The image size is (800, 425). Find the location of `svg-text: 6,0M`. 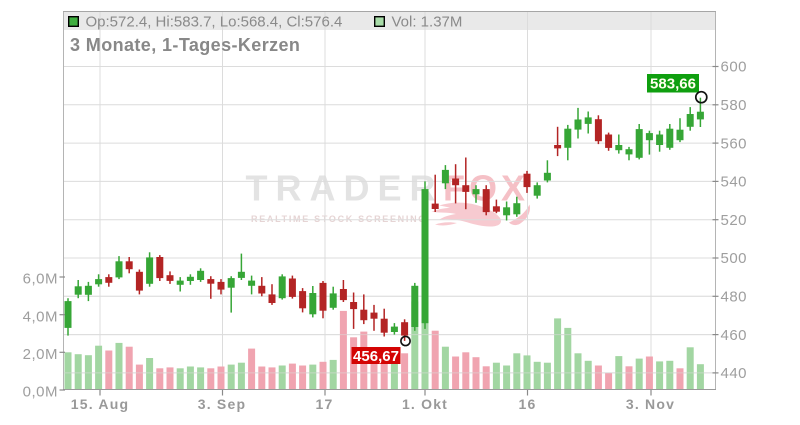

svg-text: 6,0M is located at coordinates (40, 279).